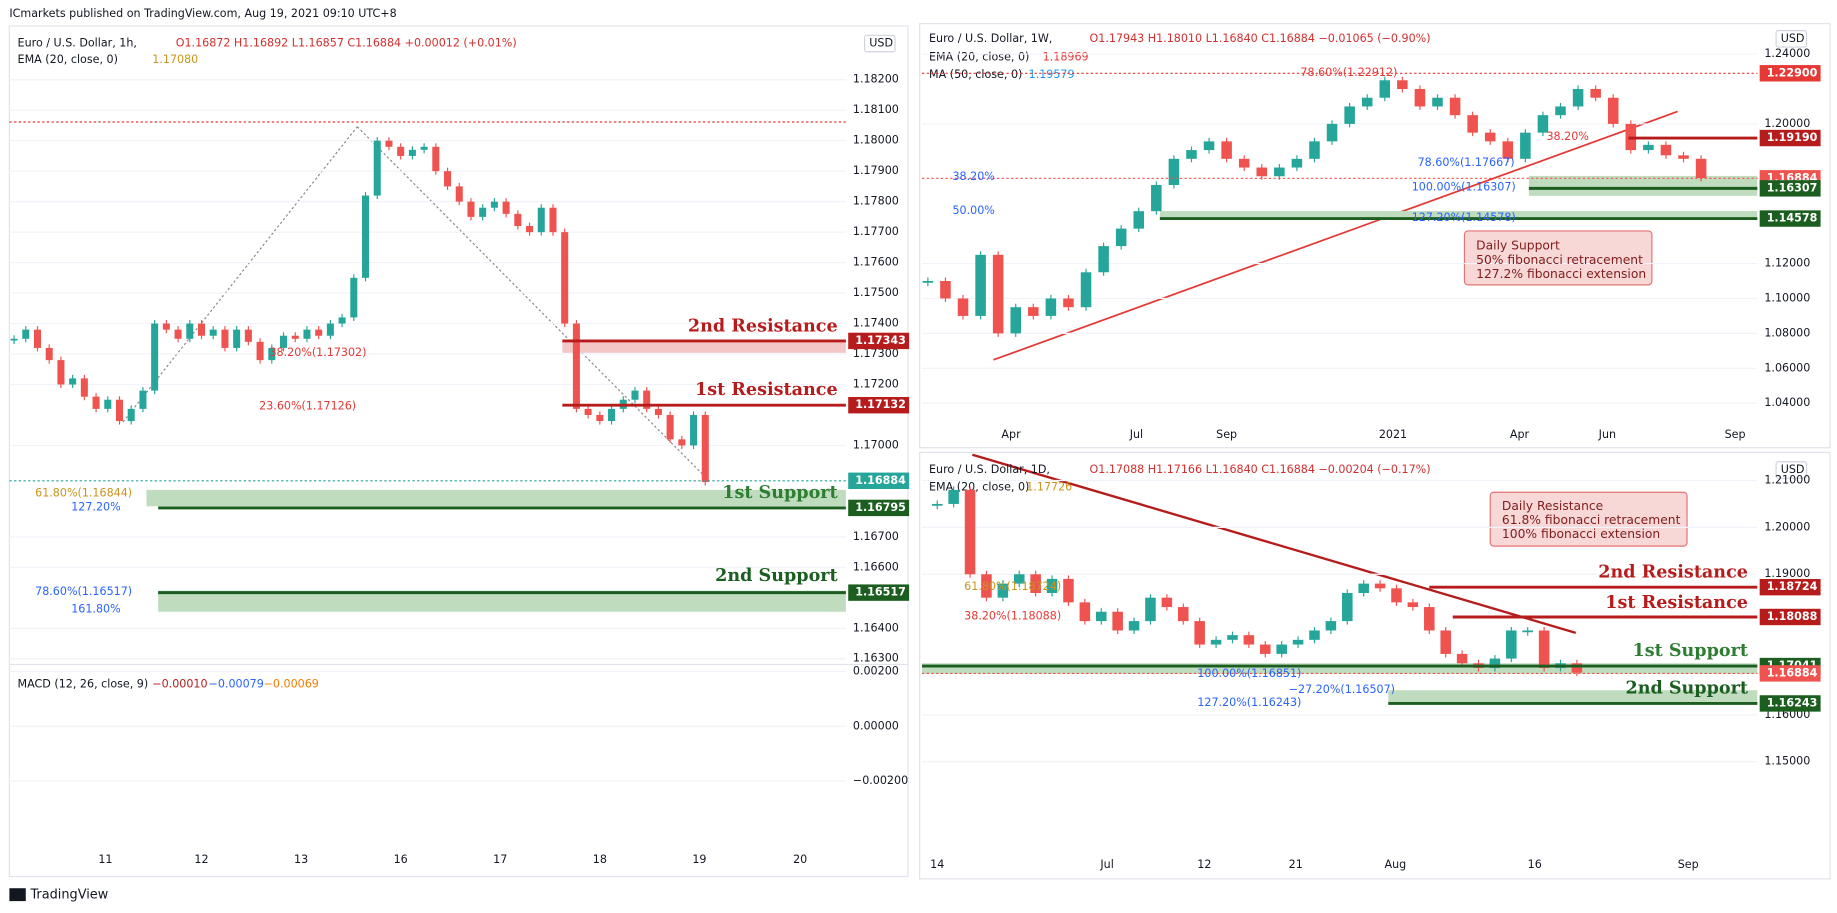  Describe the element at coordinates (301, 859) in the screenshot. I see `x-tick-label: 13` at that location.